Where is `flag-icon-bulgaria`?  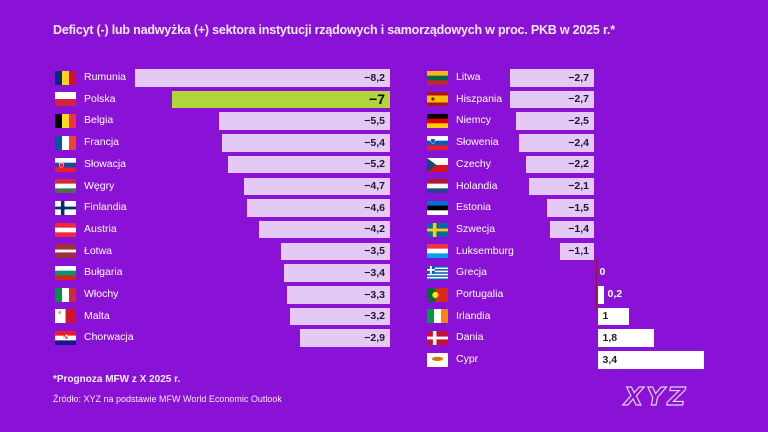 flag-icon-bulgaria is located at coordinates (65, 273).